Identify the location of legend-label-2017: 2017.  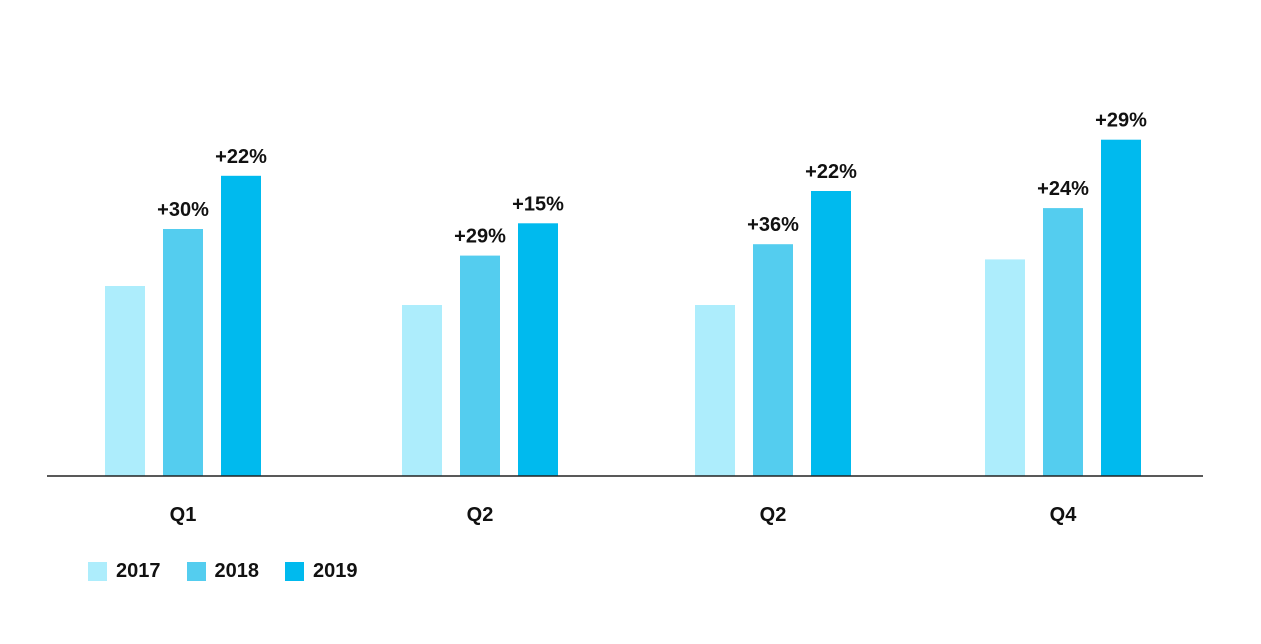
(138, 571).